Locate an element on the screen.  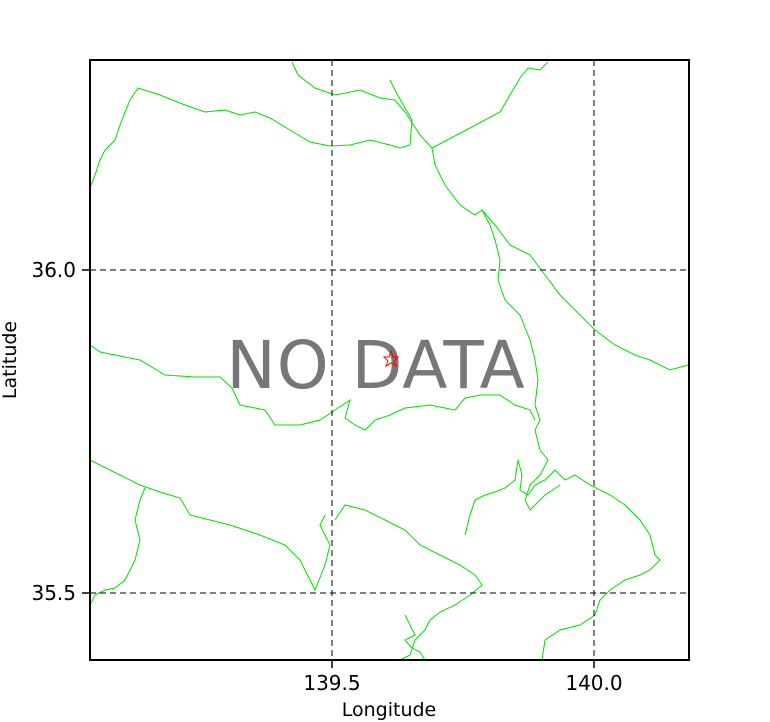
y-tick-label-35-5: 35.5 is located at coordinates (53, 593).